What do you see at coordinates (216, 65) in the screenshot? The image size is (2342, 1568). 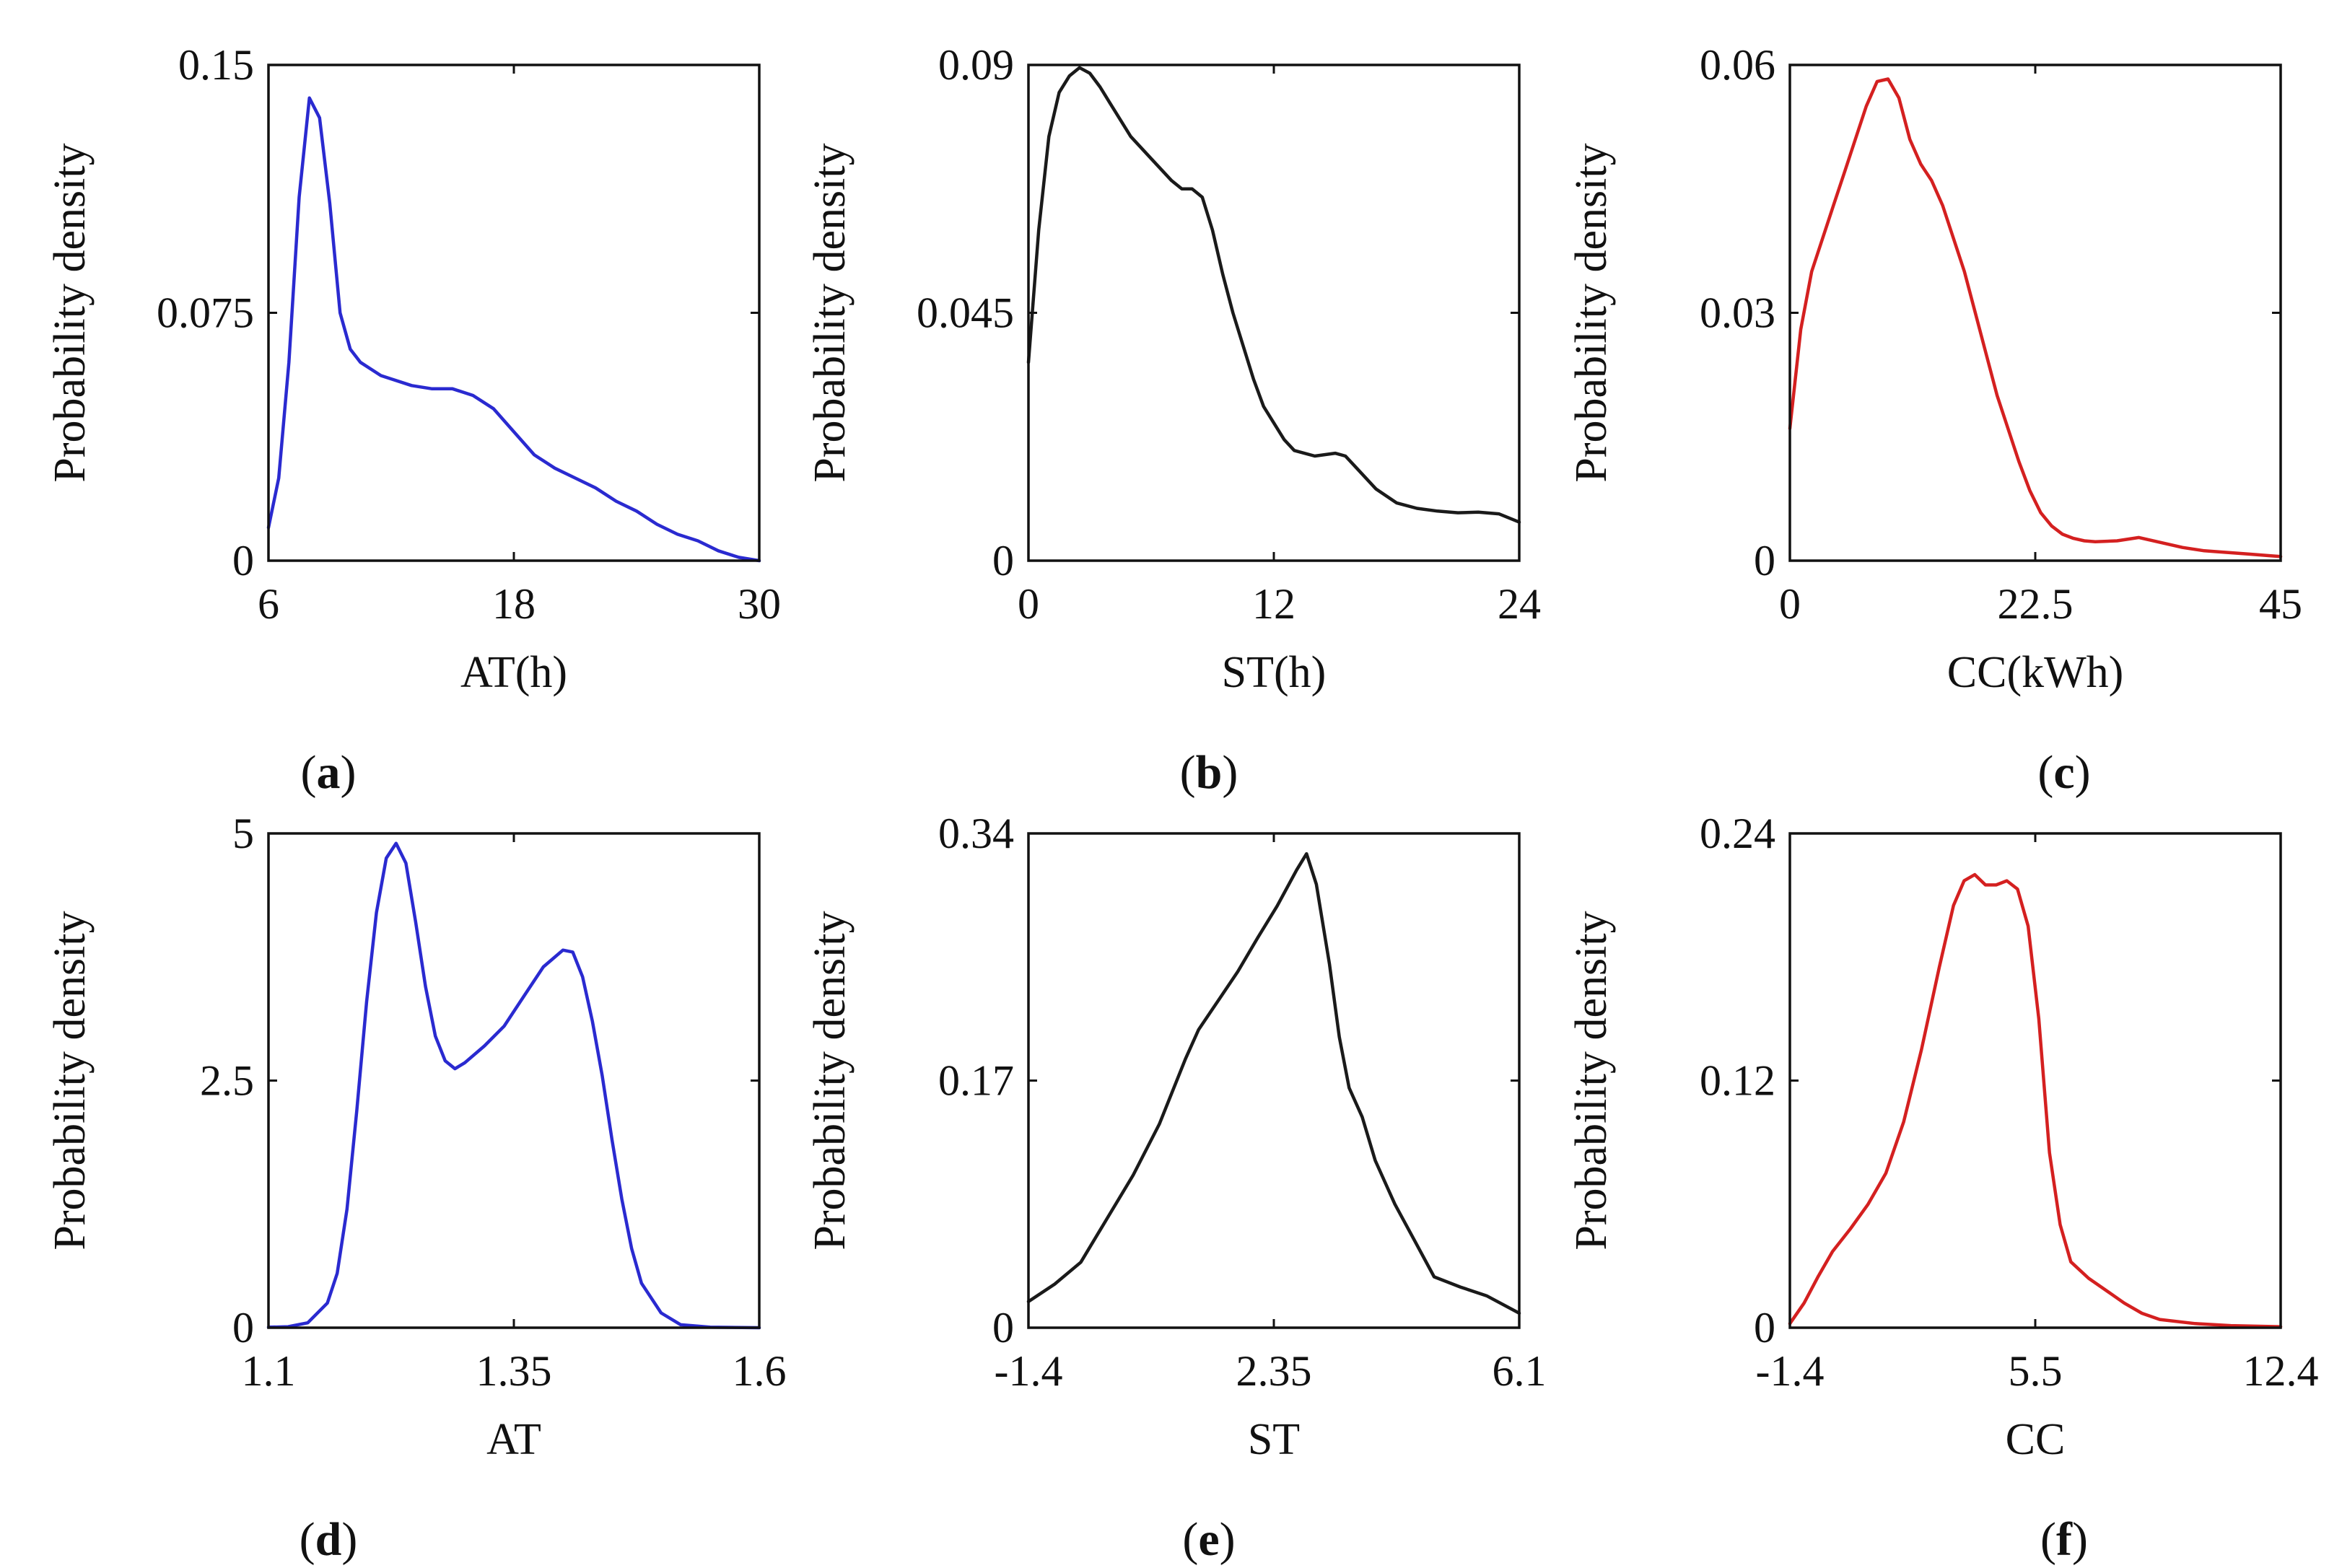 I see `y-tick-label: 0.15` at bounding box center [216, 65].